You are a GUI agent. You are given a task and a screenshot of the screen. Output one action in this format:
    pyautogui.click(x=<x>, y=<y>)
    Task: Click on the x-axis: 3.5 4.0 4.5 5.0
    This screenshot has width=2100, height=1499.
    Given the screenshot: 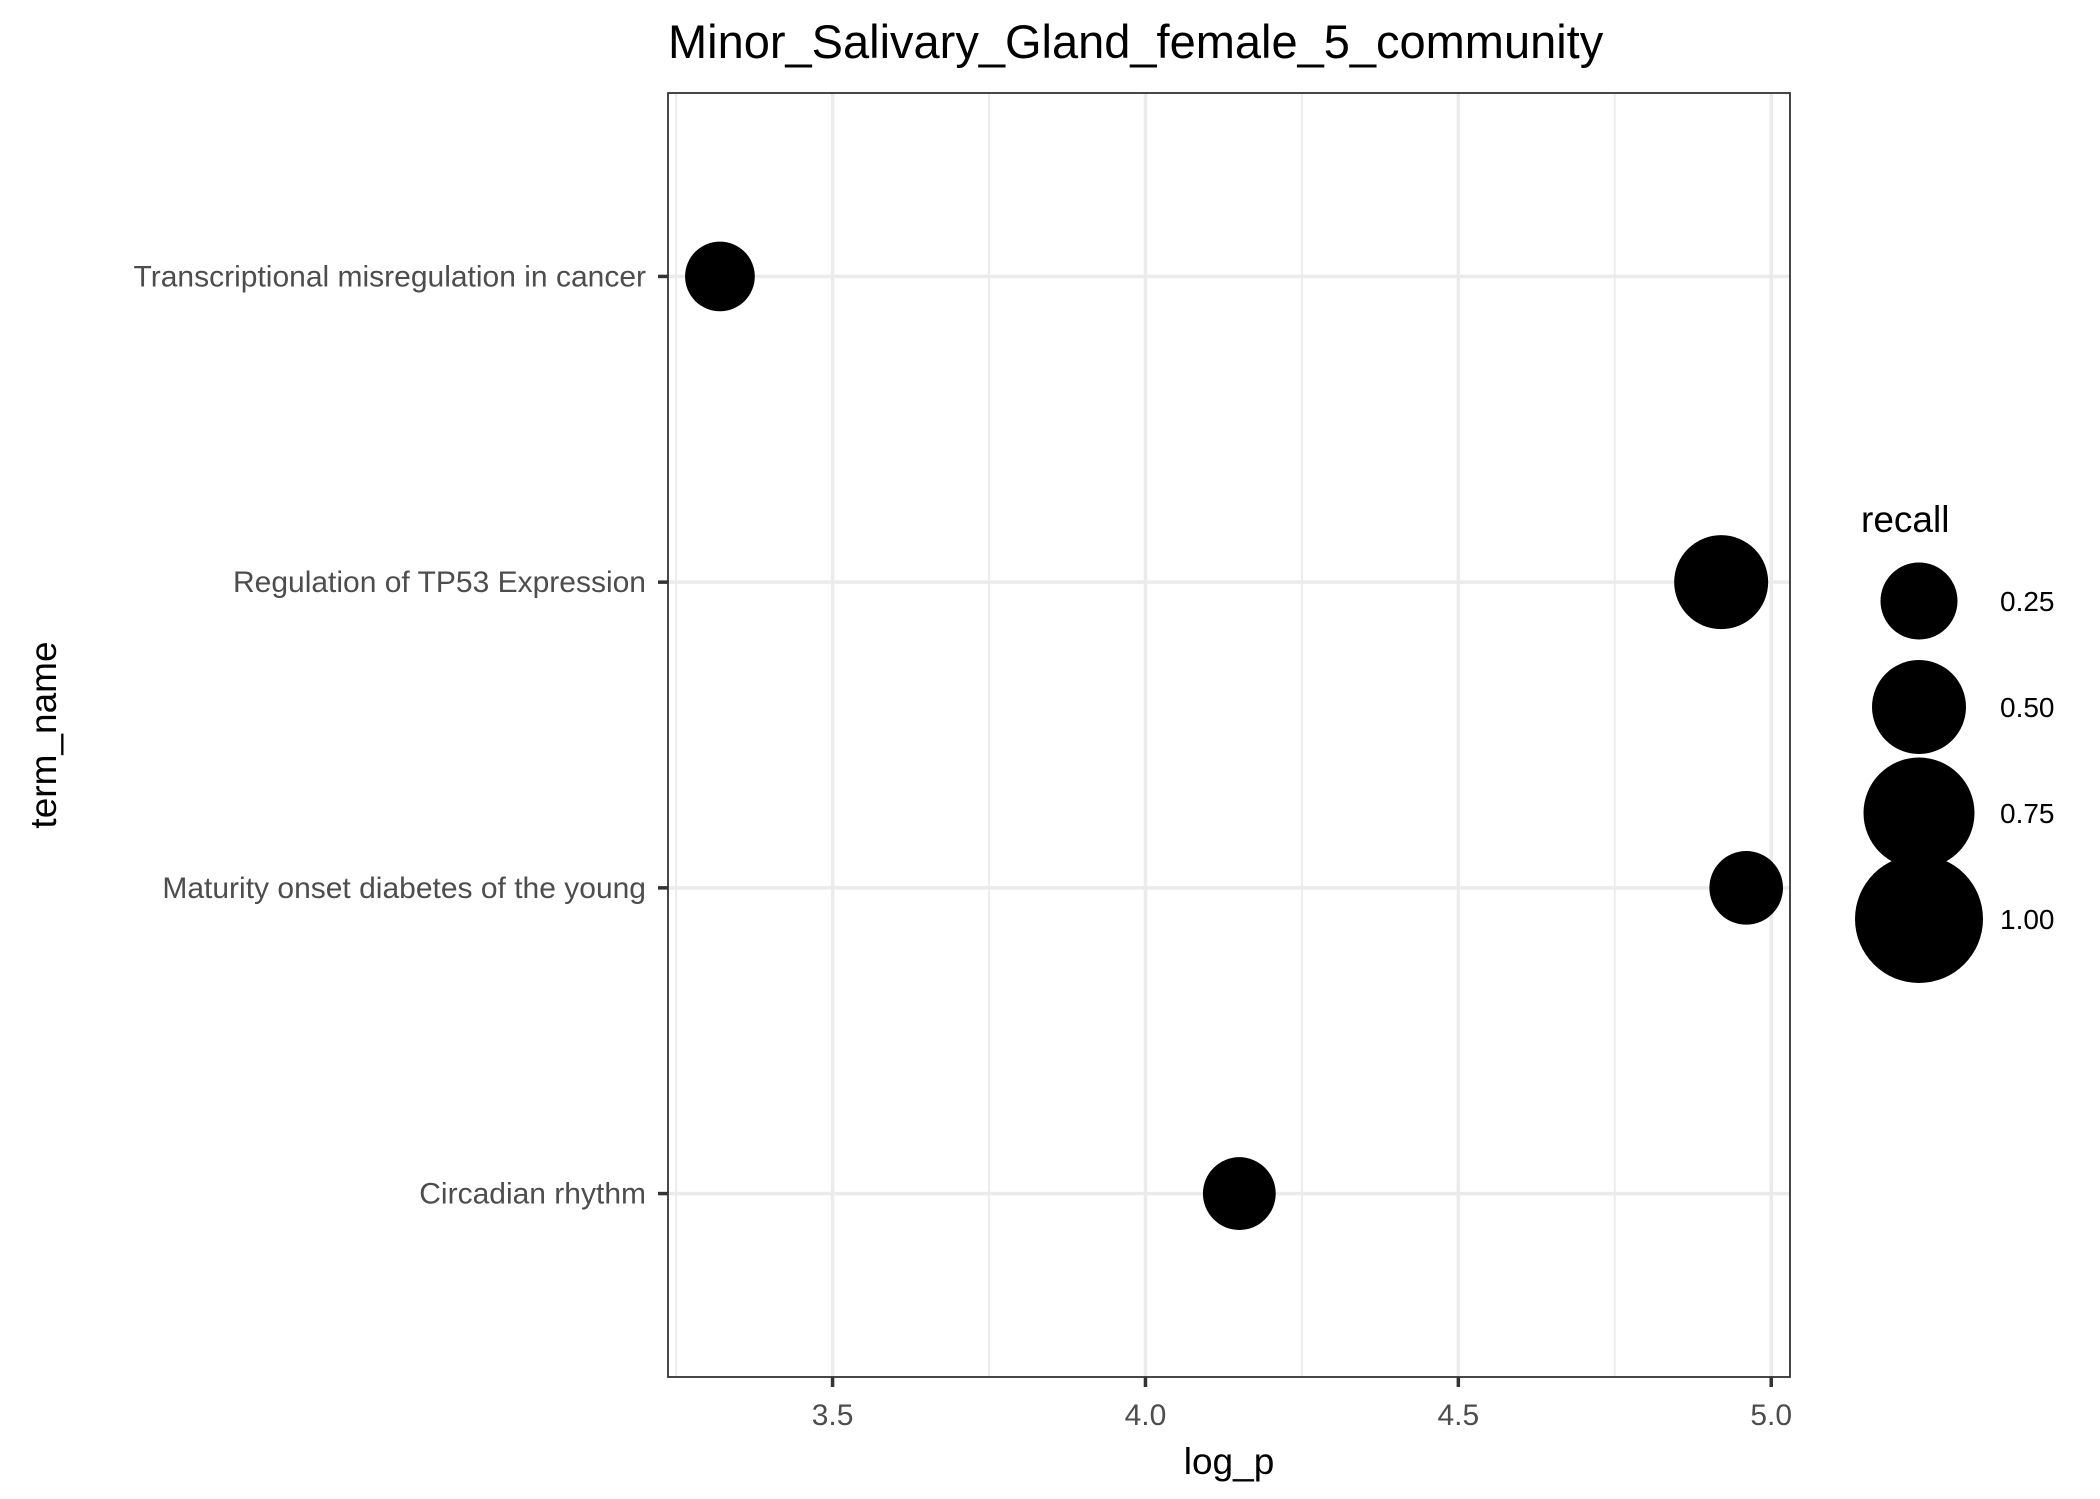 What is the action you would take?
    pyautogui.click(x=1302, y=1404)
    